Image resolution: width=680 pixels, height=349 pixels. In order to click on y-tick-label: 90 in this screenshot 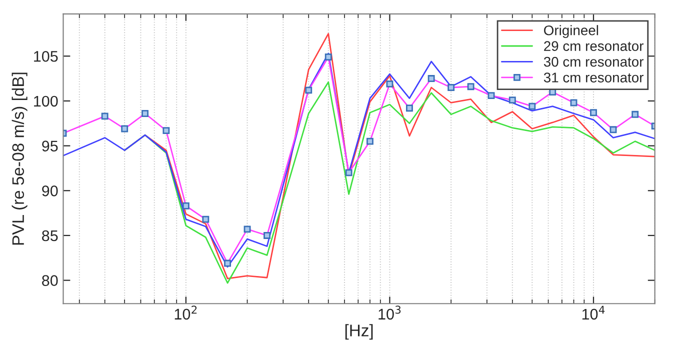, I will do `click(50, 191)`.